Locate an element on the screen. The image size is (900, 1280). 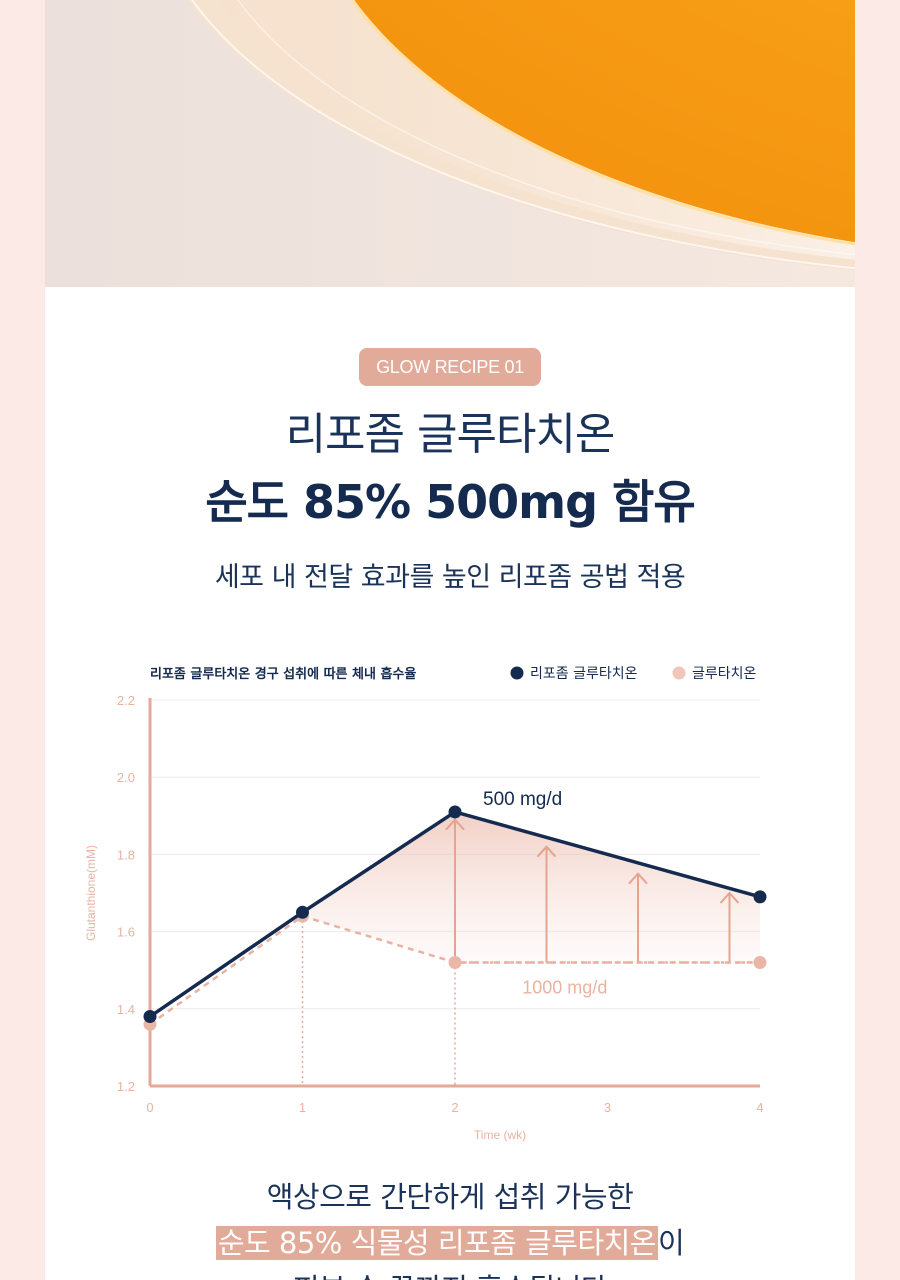
bottom-line2-rest: 이 is located at coordinates (671, 1243).